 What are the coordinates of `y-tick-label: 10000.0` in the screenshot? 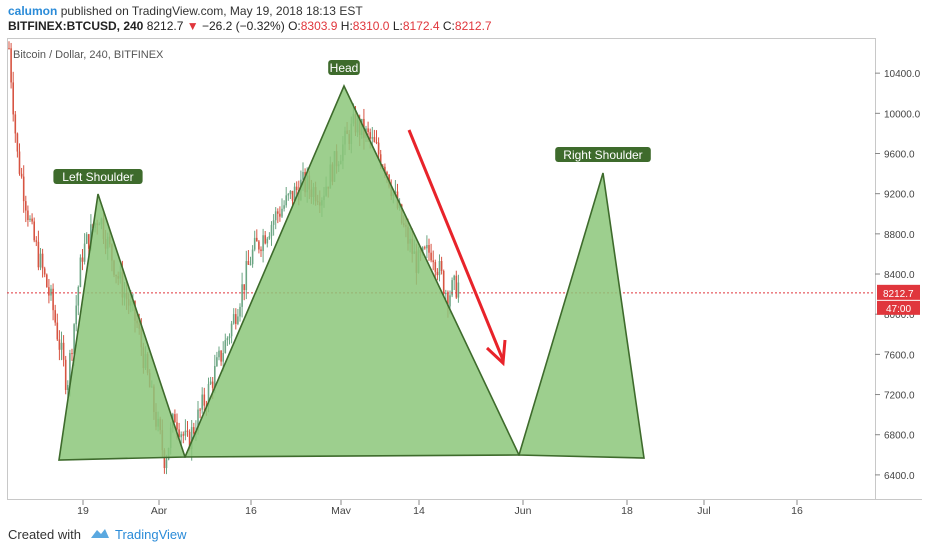 It's located at (902, 114).